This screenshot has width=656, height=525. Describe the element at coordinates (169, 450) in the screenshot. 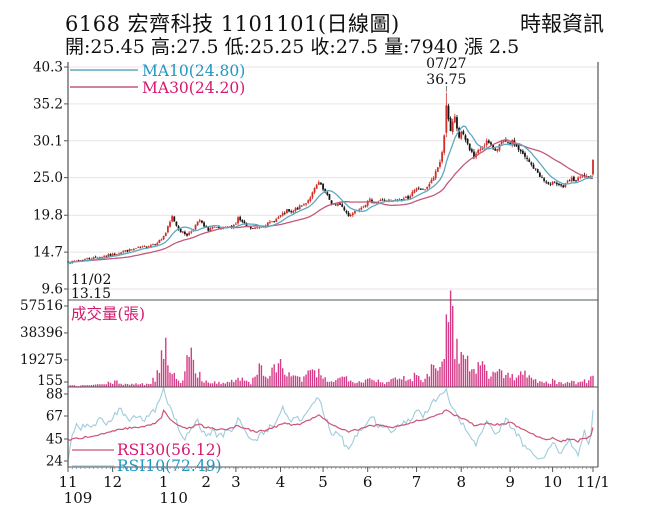

I see `rsi30-legend-label: RSI30(56.12)` at that location.